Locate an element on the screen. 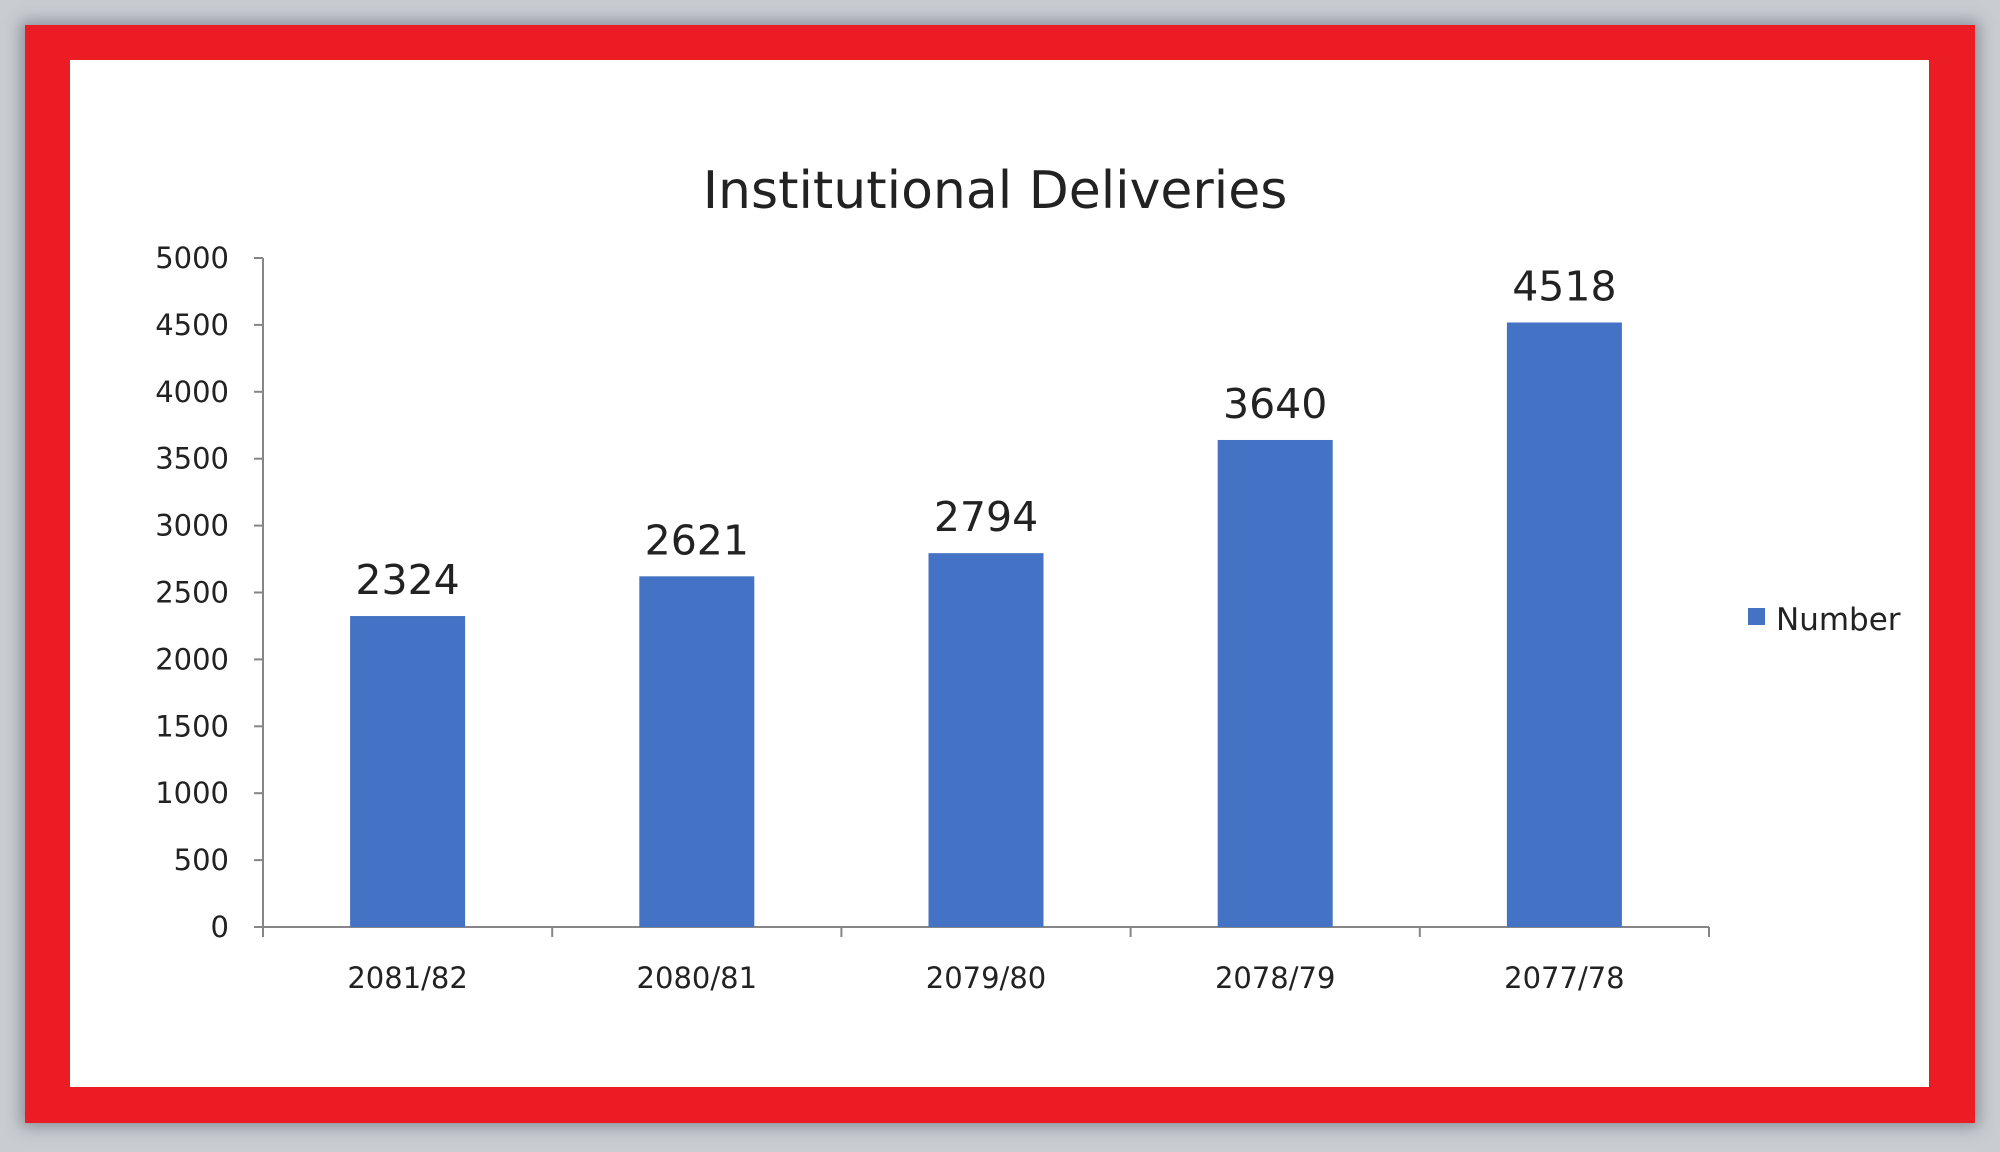 The width and height of the screenshot is (2000, 1152). legend: Number is located at coordinates (1824, 620).